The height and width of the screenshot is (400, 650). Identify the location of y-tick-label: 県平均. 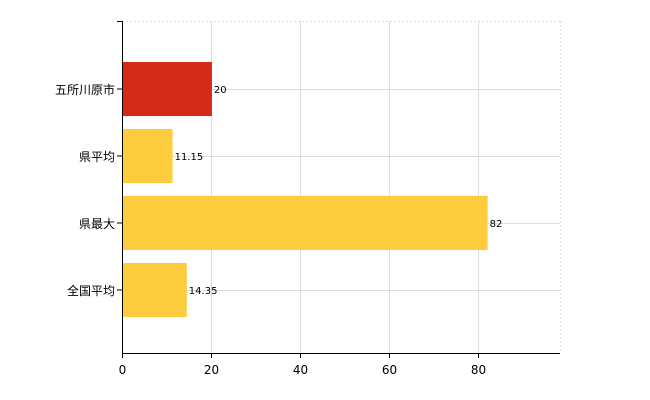
(97, 157).